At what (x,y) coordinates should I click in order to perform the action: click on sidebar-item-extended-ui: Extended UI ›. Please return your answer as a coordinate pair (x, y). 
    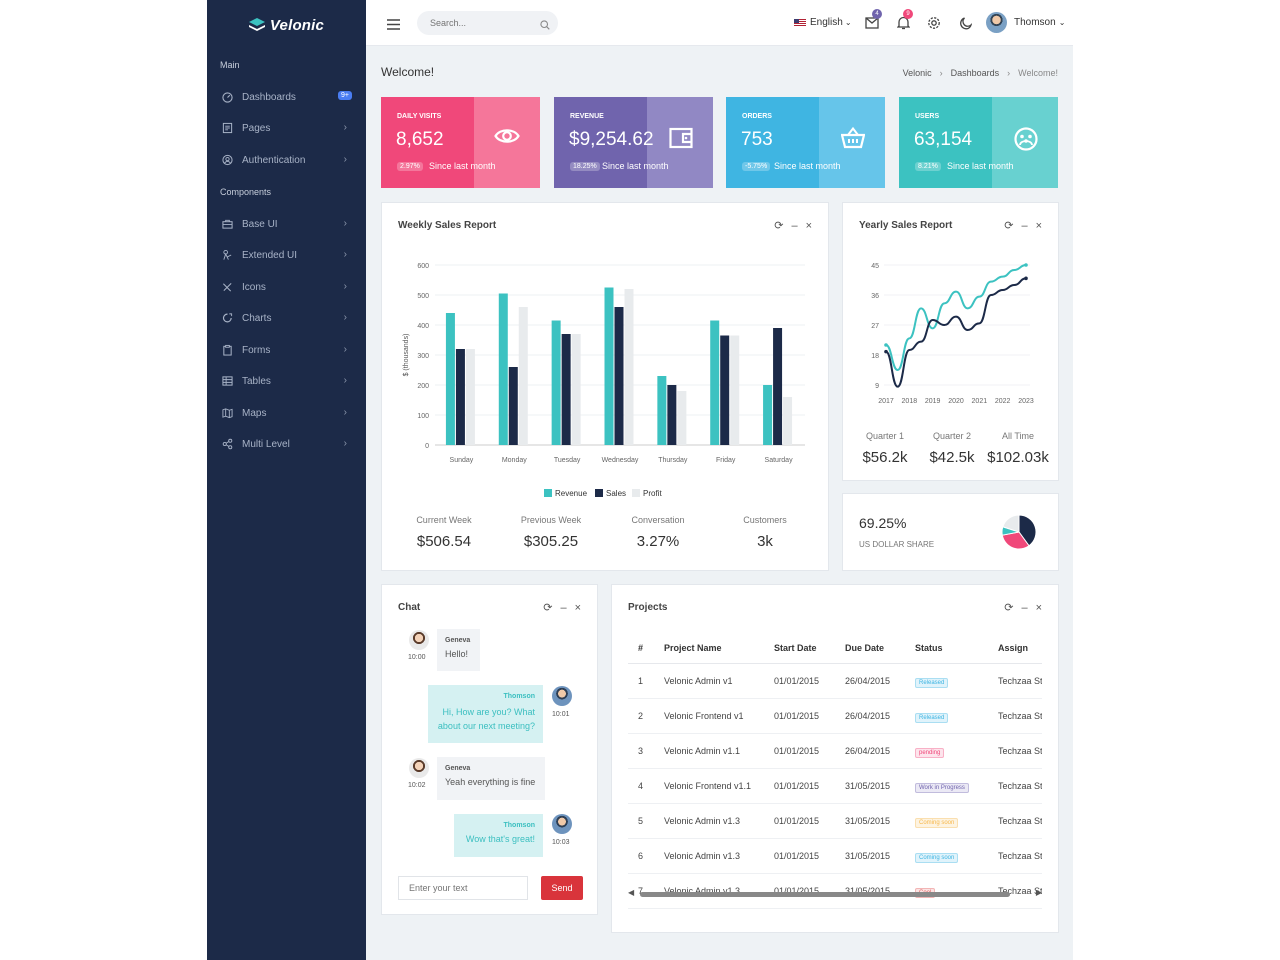
    Looking at the image, I should click on (286, 255).